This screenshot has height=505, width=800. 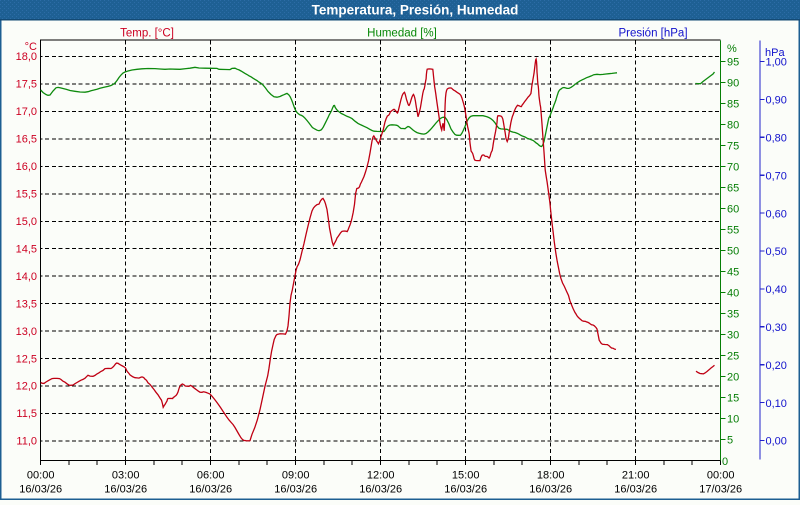 I want to click on svg-text: 15:00, so click(x=466, y=476).